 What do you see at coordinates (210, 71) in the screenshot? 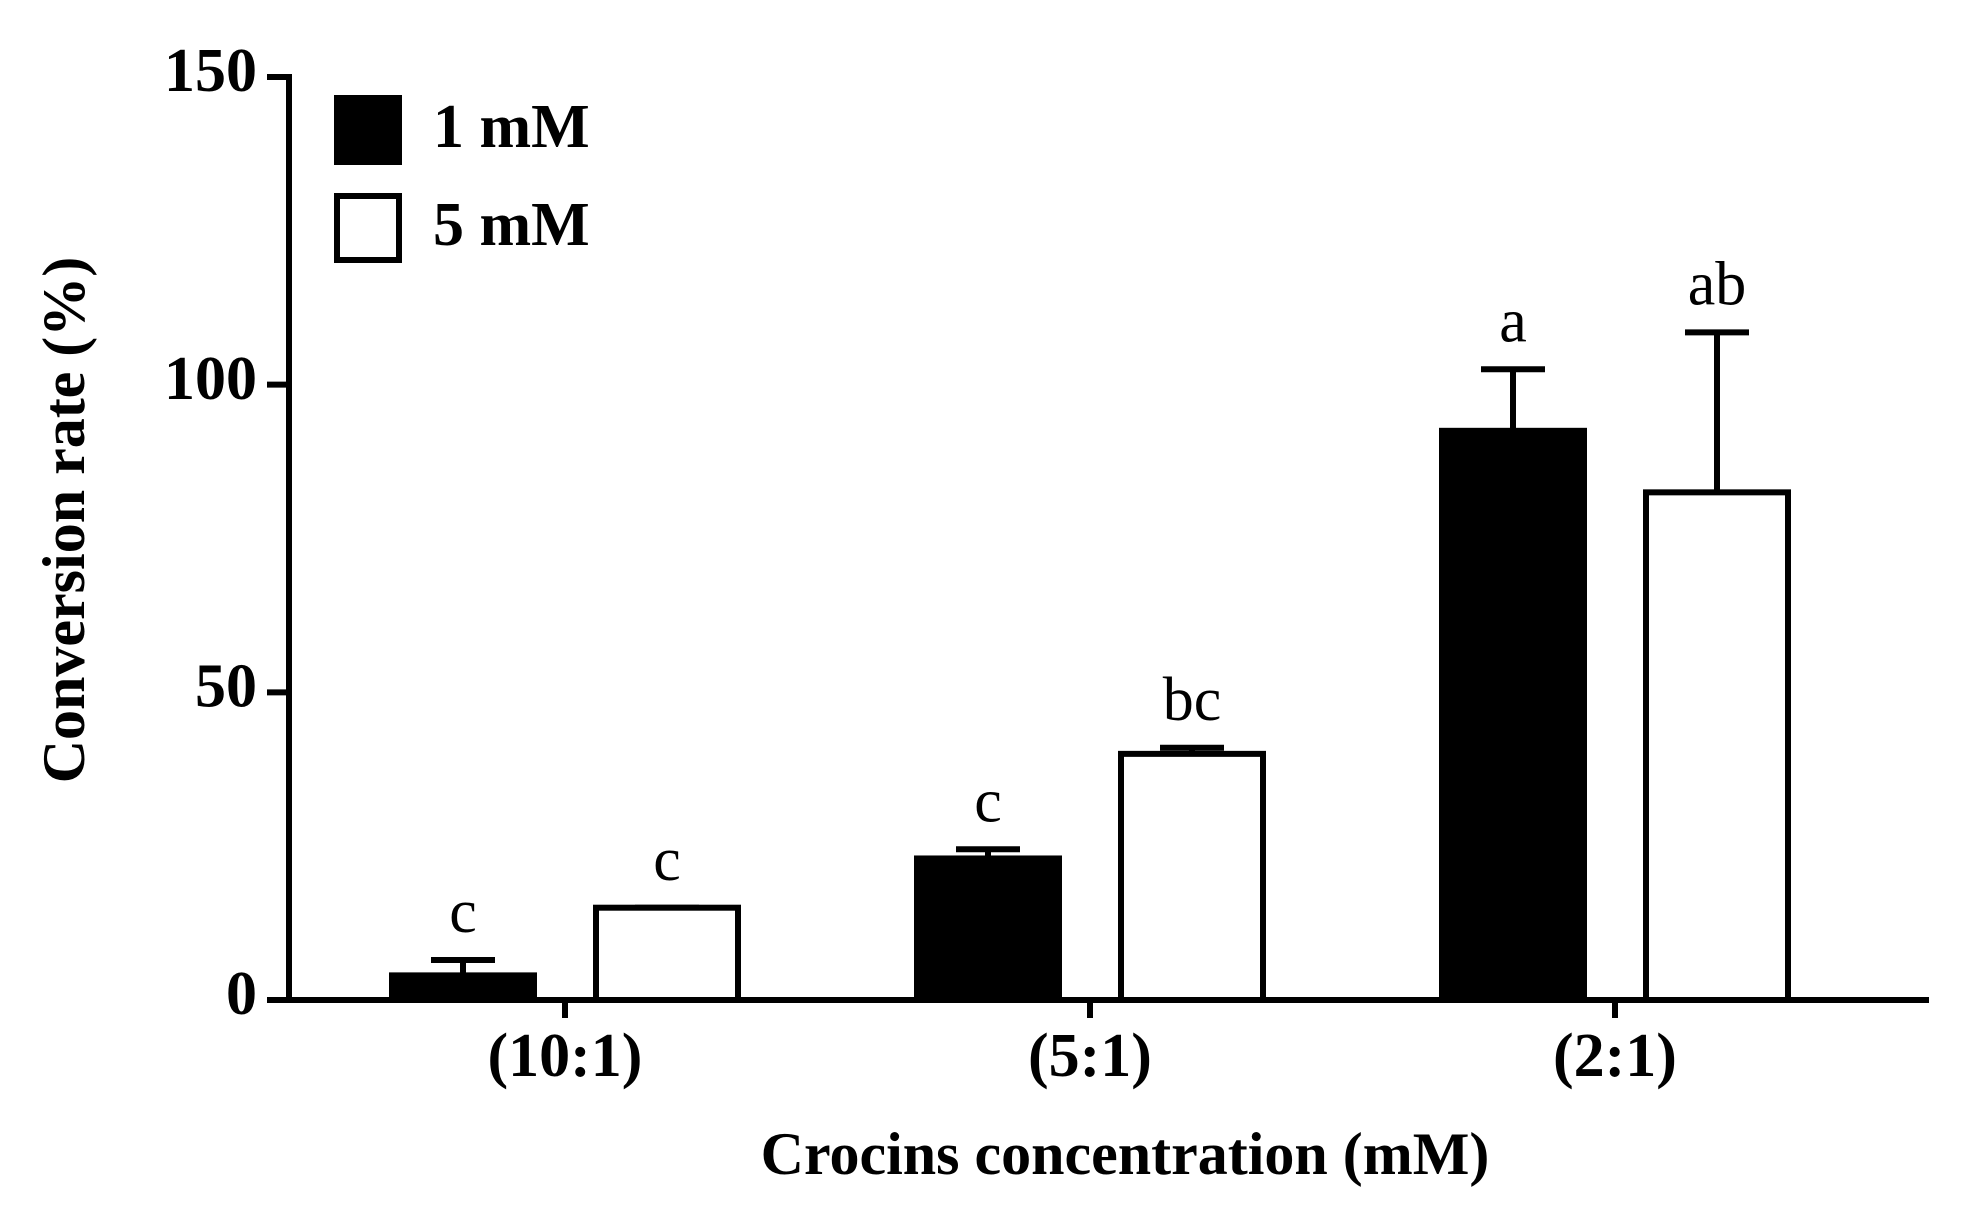
I see `y-tick-label: 150` at bounding box center [210, 71].